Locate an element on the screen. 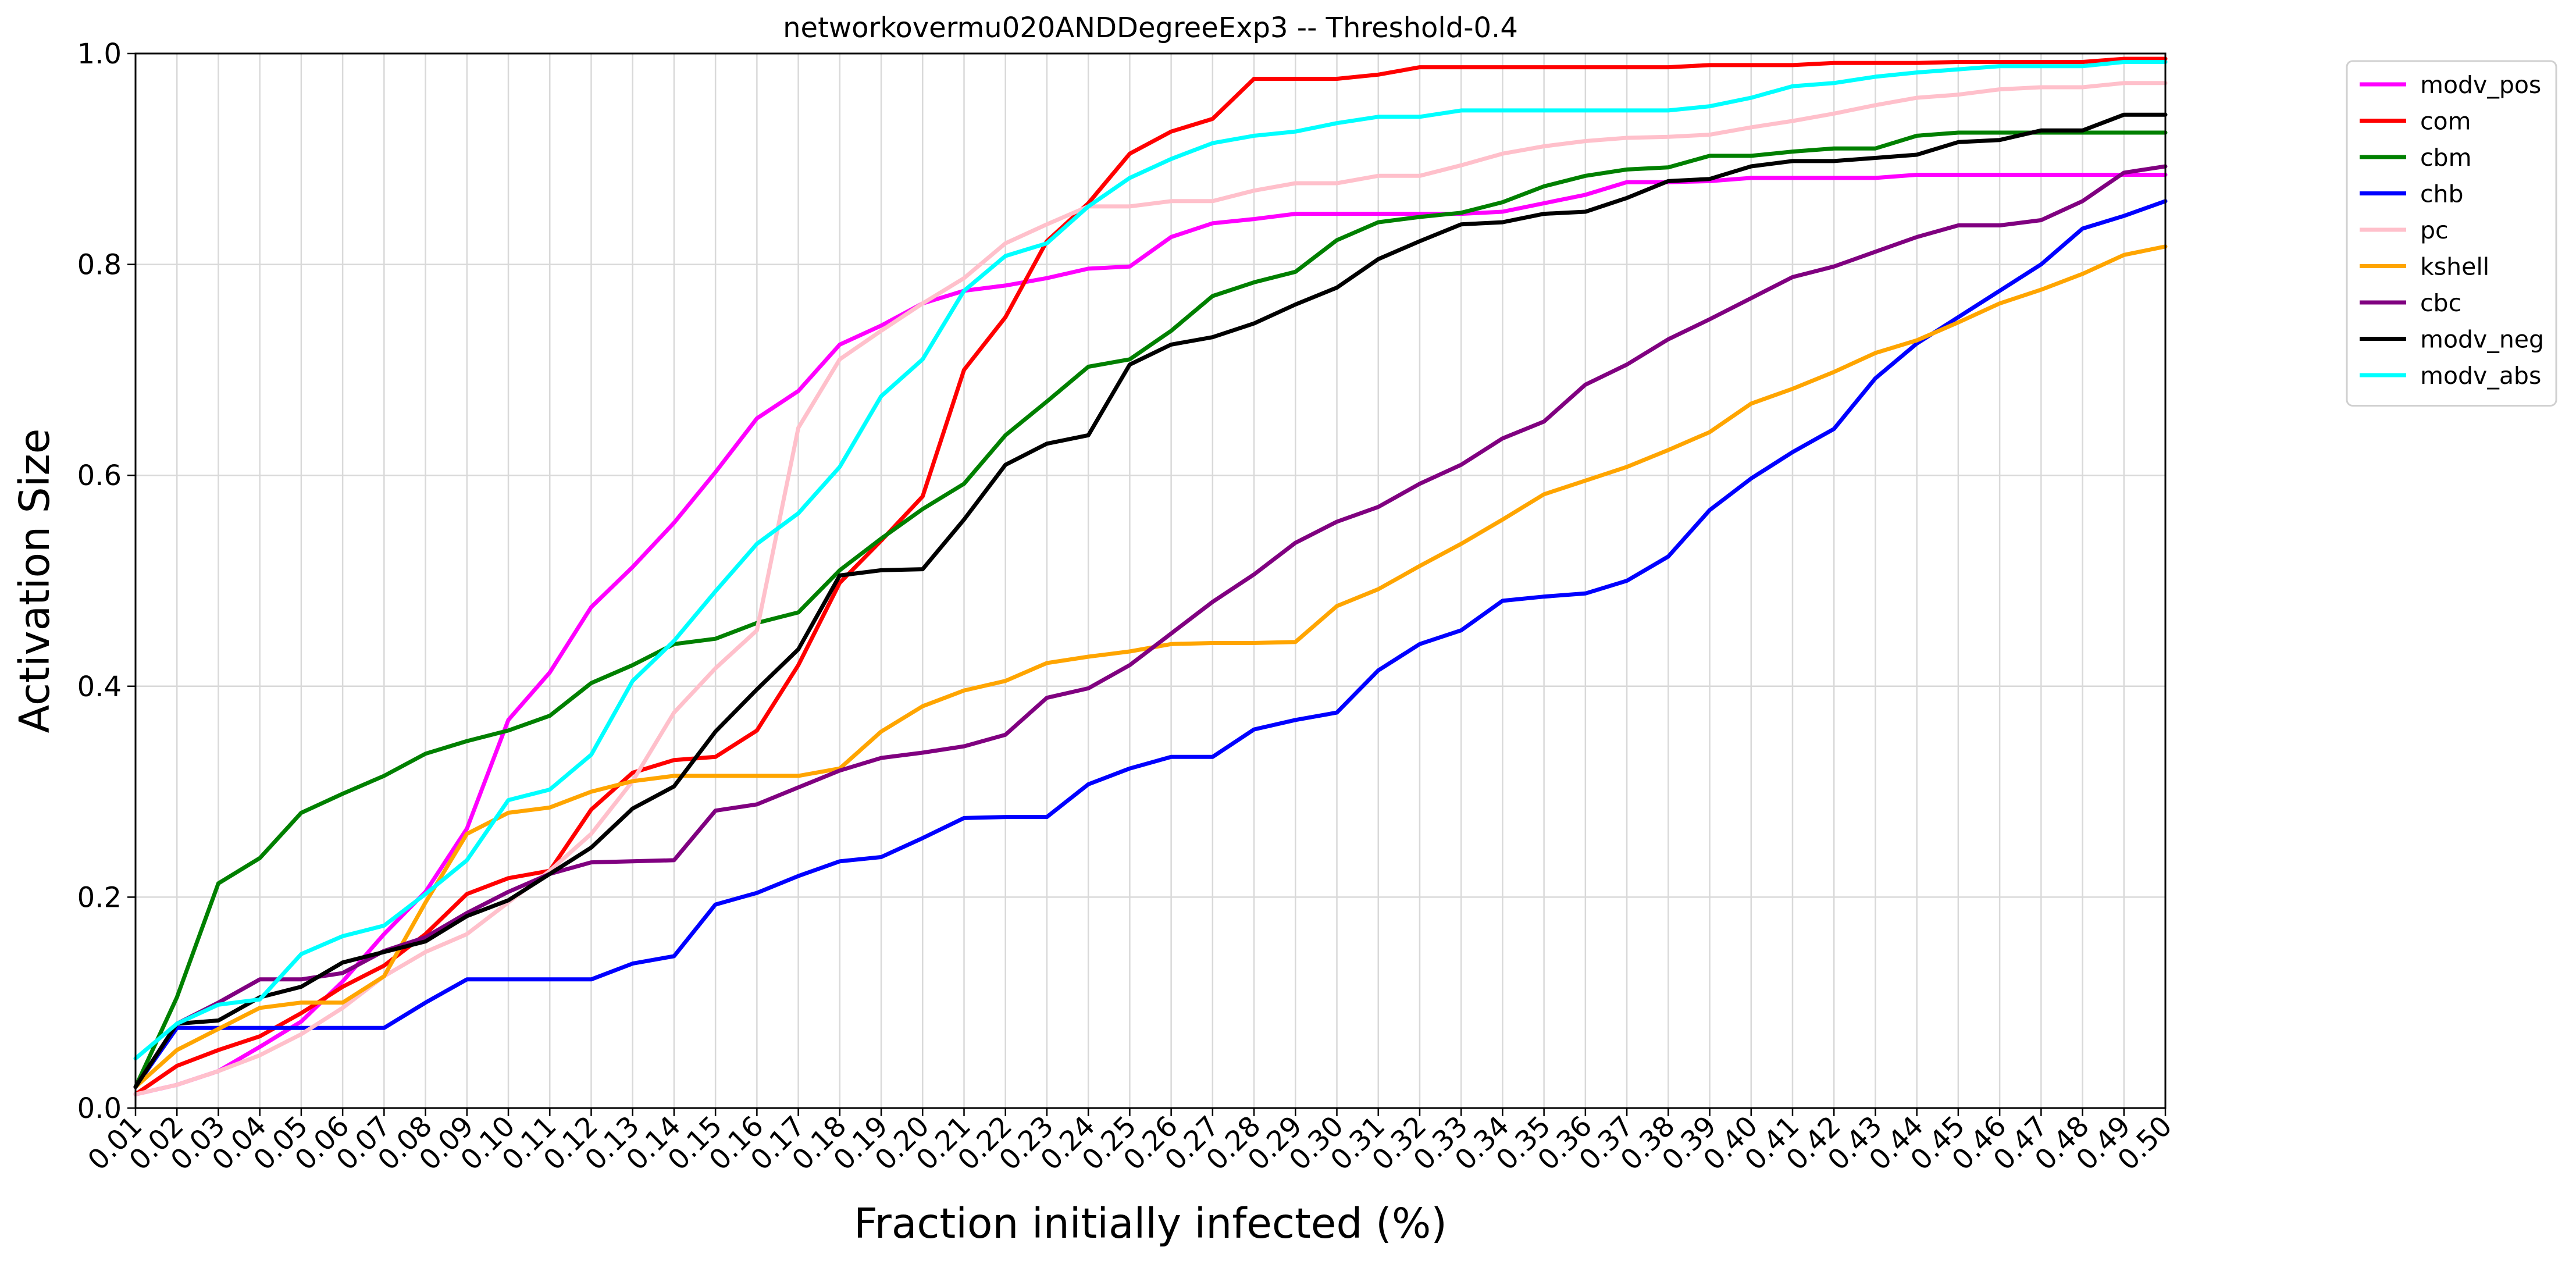 This screenshot has width=2576, height=1268. legend-label: cbc is located at coordinates (2440, 303).